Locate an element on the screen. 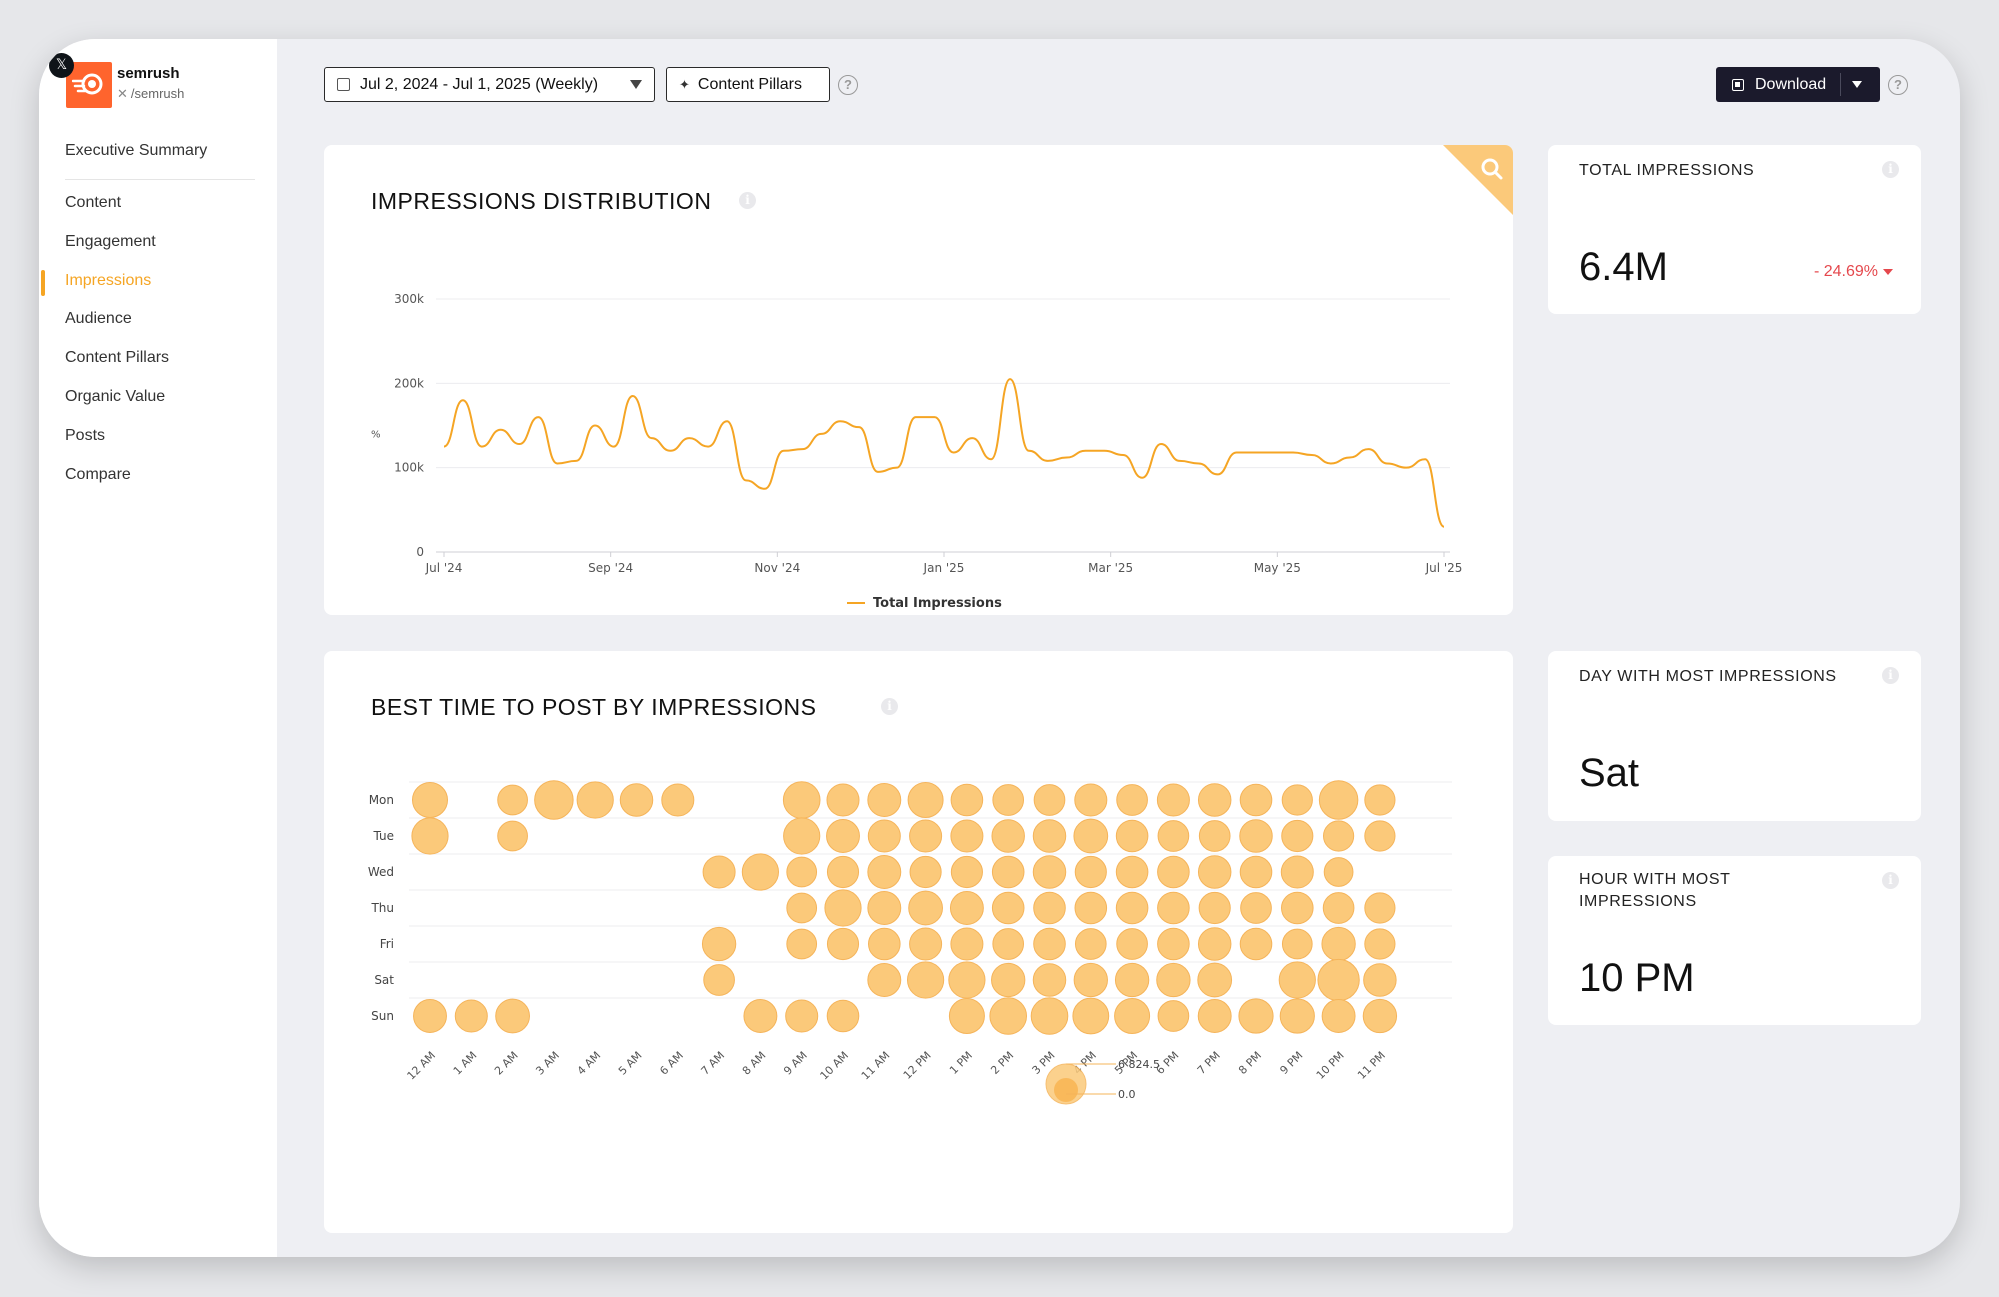 This screenshot has height=1297, width=1999. hour-label: 7 PM is located at coordinates (1209, 1063).